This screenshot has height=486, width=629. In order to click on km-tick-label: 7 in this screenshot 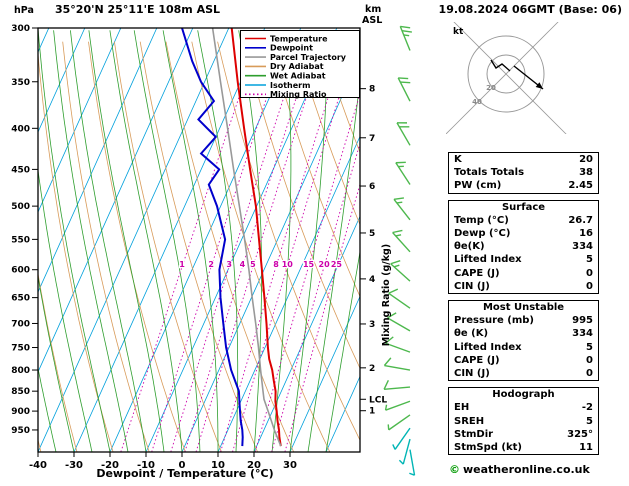, I will do `click(372, 139)`.